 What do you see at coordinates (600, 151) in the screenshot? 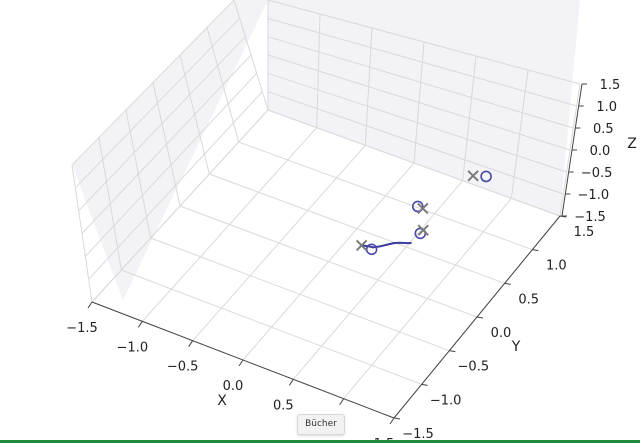
I see `z-tick-label: 0.0` at bounding box center [600, 151].